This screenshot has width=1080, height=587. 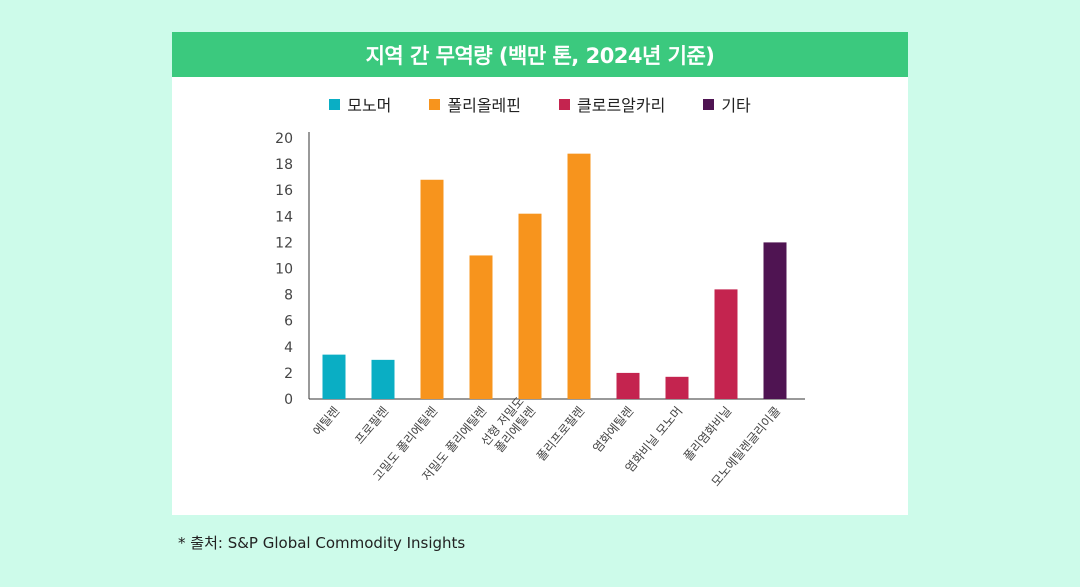 What do you see at coordinates (621, 105) in the screenshot?
I see `legend-label-chlor-alkali: 클로르알카리` at bounding box center [621, 105].